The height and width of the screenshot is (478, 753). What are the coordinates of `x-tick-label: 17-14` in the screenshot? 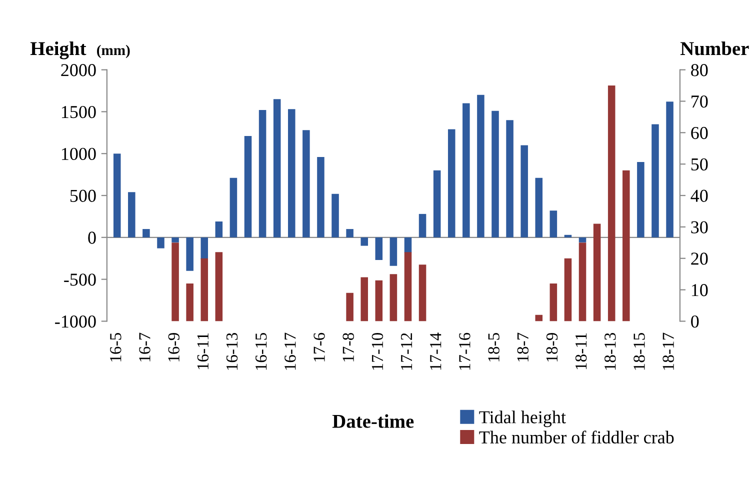 It's located at (436, 351).